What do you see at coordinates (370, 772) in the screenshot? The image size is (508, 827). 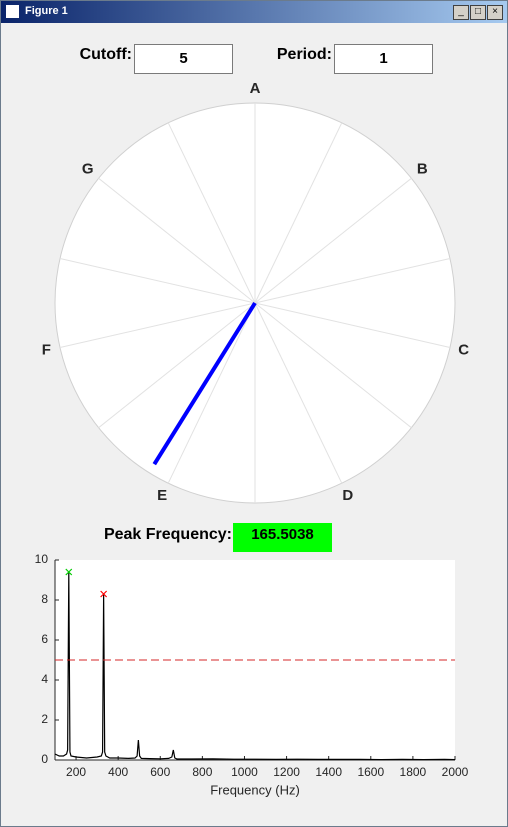 I see `x-tick-label: 1600` at bounding box center [370, 772].